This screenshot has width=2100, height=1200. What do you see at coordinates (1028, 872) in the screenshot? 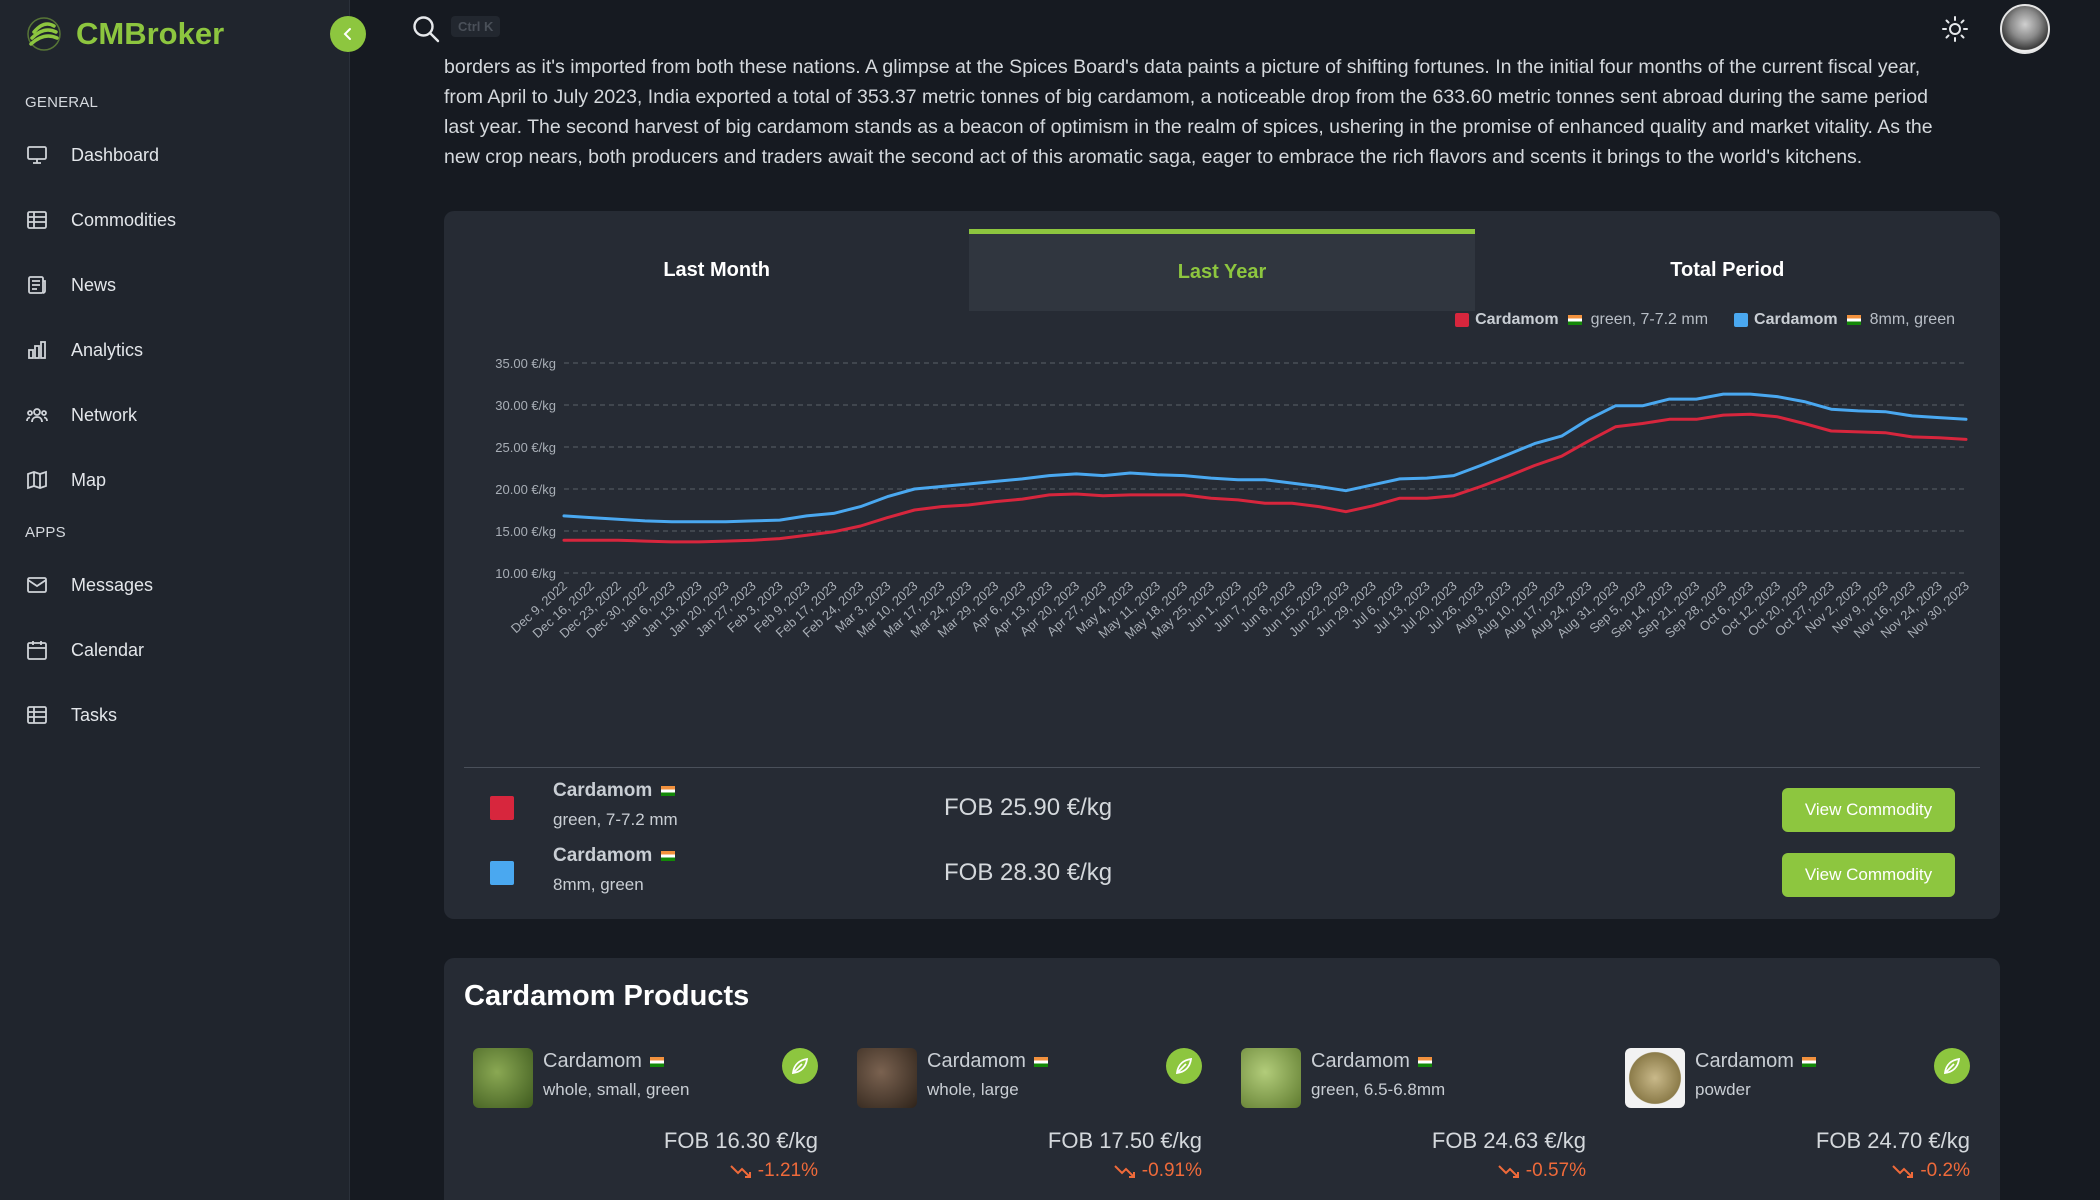
I see `commodity-price: FOB 28.30 €/kg` at bounding box center [1028, 872].